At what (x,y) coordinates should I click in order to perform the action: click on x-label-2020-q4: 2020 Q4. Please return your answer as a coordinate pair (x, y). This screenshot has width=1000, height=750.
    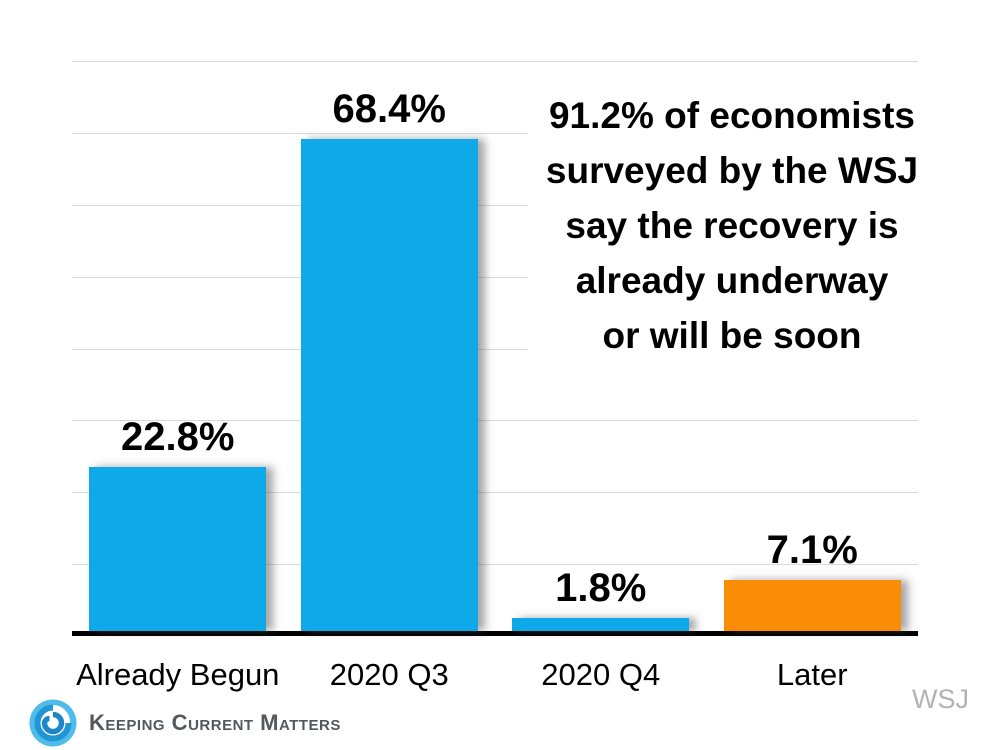
    Looking at the image, I should click on (601, 674).